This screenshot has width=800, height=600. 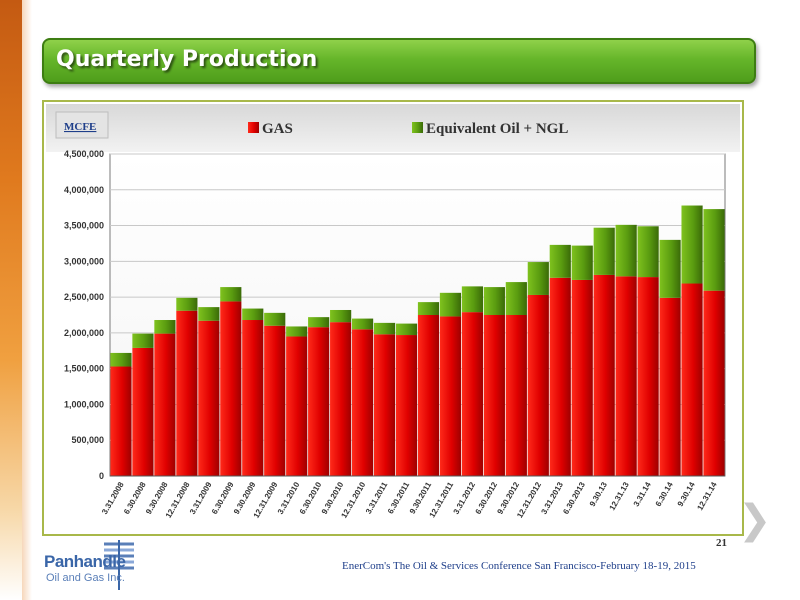 What do you see at coordinates (84, 404) in the screenshot?
I see `y-tick-label: 1,000,000` at bounding box center [84, 404].